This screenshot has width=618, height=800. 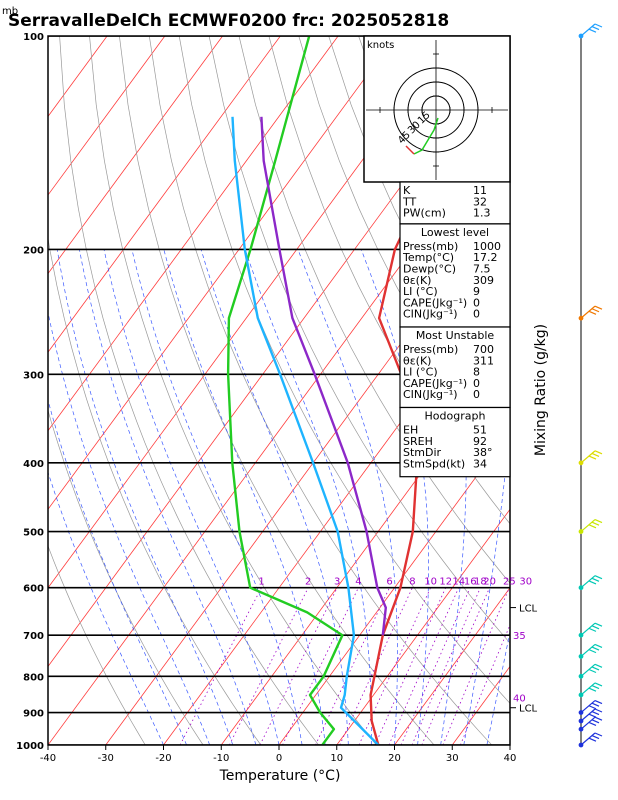 I want to click on mixing-ratio-label: 18, so click(x=480, y=582).